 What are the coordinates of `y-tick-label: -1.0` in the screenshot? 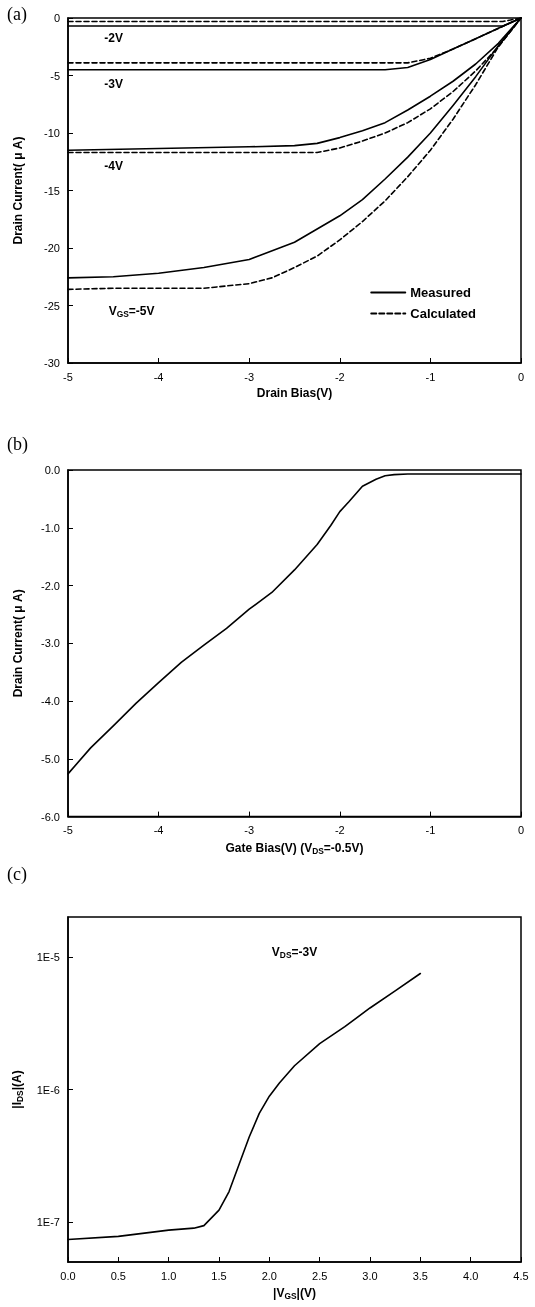 It's located at (50, 527).